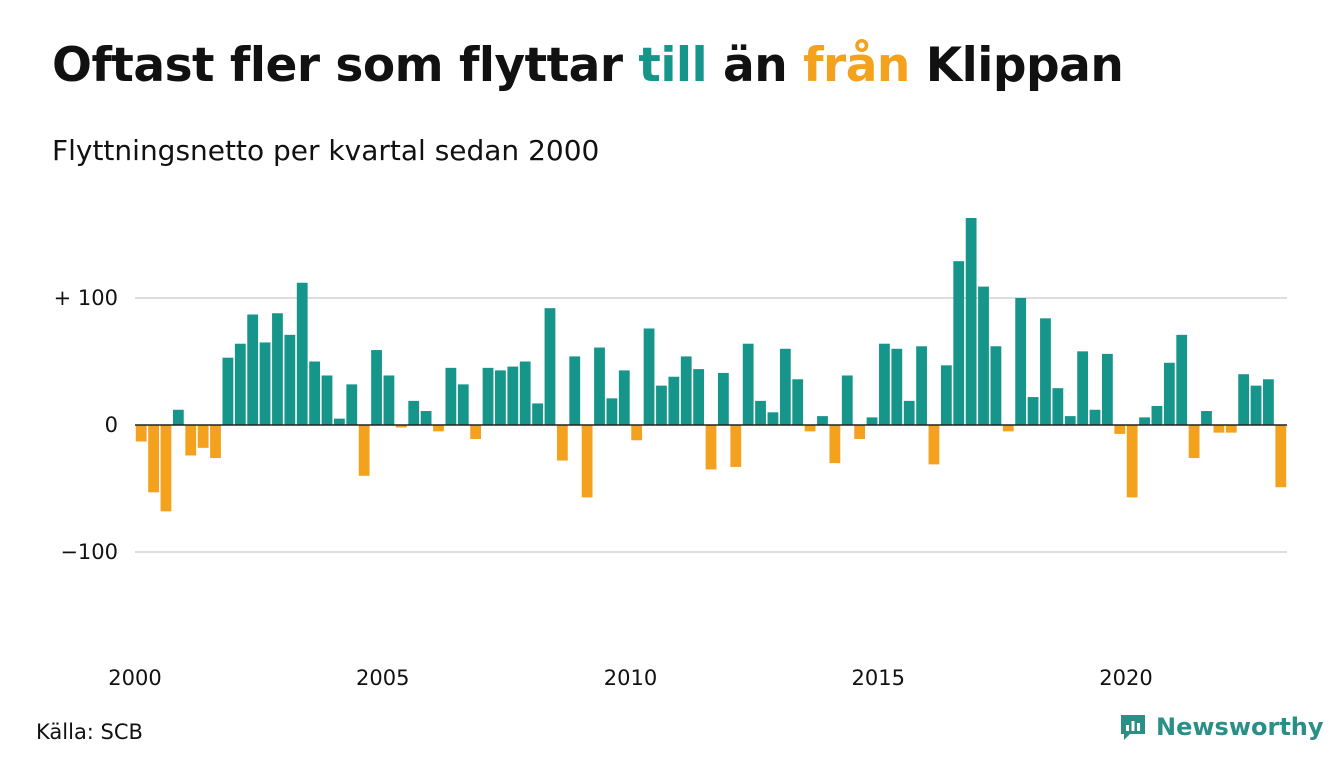 The height and width of the screenshot is (780, 1340). What do you see at coordinates (326, 150) in the screenshot?
I see `chart-subtitle: Flyttningsnetto per kvartal sedan 2000` at bounding box center [326, 150].